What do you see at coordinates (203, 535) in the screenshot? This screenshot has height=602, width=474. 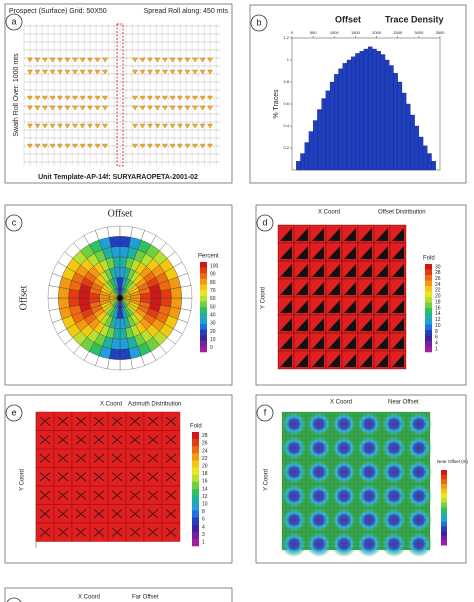 I see `legend-label: 3` at bounding box center [203, 535].